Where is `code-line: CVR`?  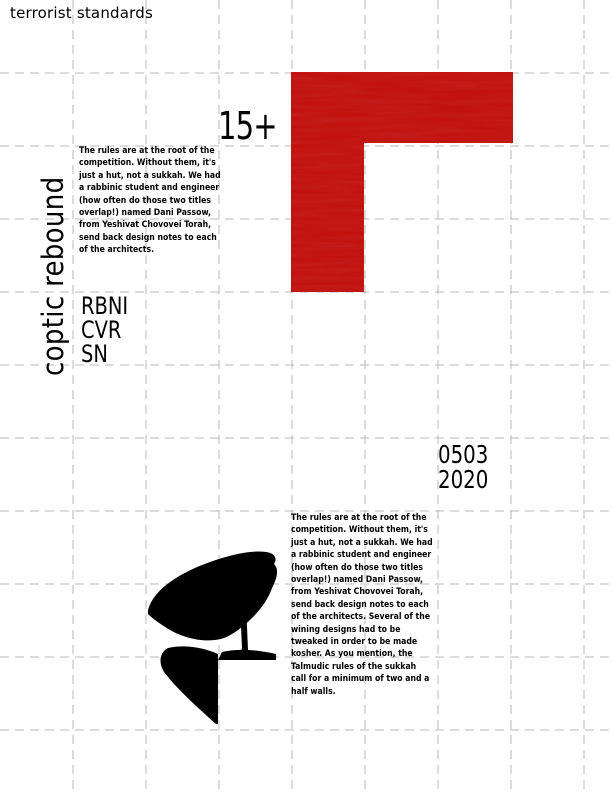 code-line: CVR is located at coordinates (101, 330).